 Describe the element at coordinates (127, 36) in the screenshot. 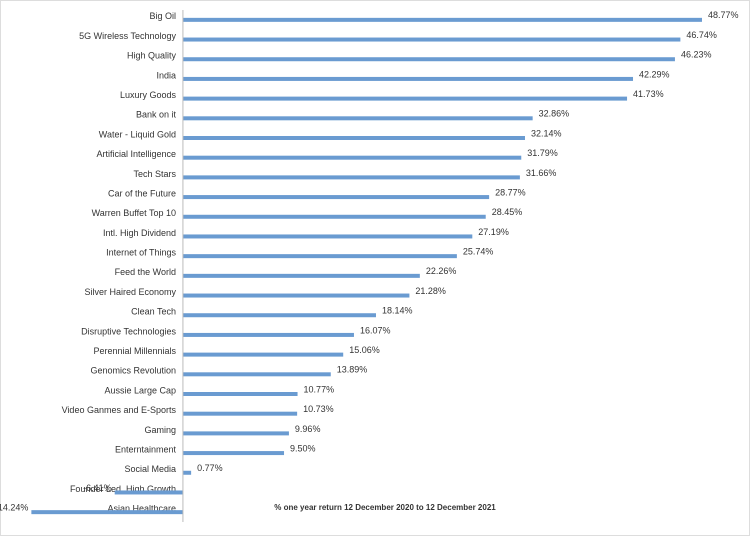

I see `category-label: 5G Wireless Technology` at that location.